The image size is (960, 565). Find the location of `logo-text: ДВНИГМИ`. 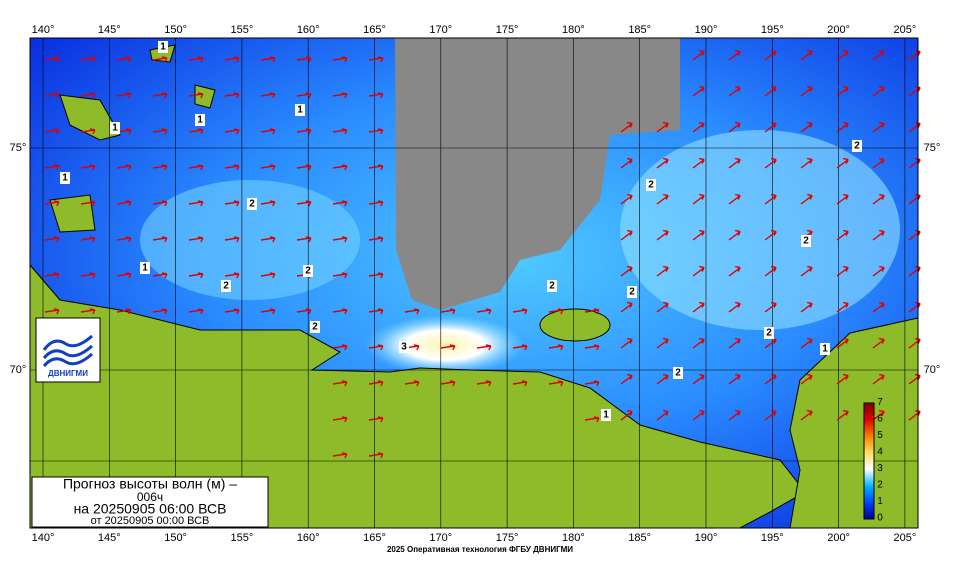

logo-text: ДВНИГМИ is located at coordinates (68, 373).